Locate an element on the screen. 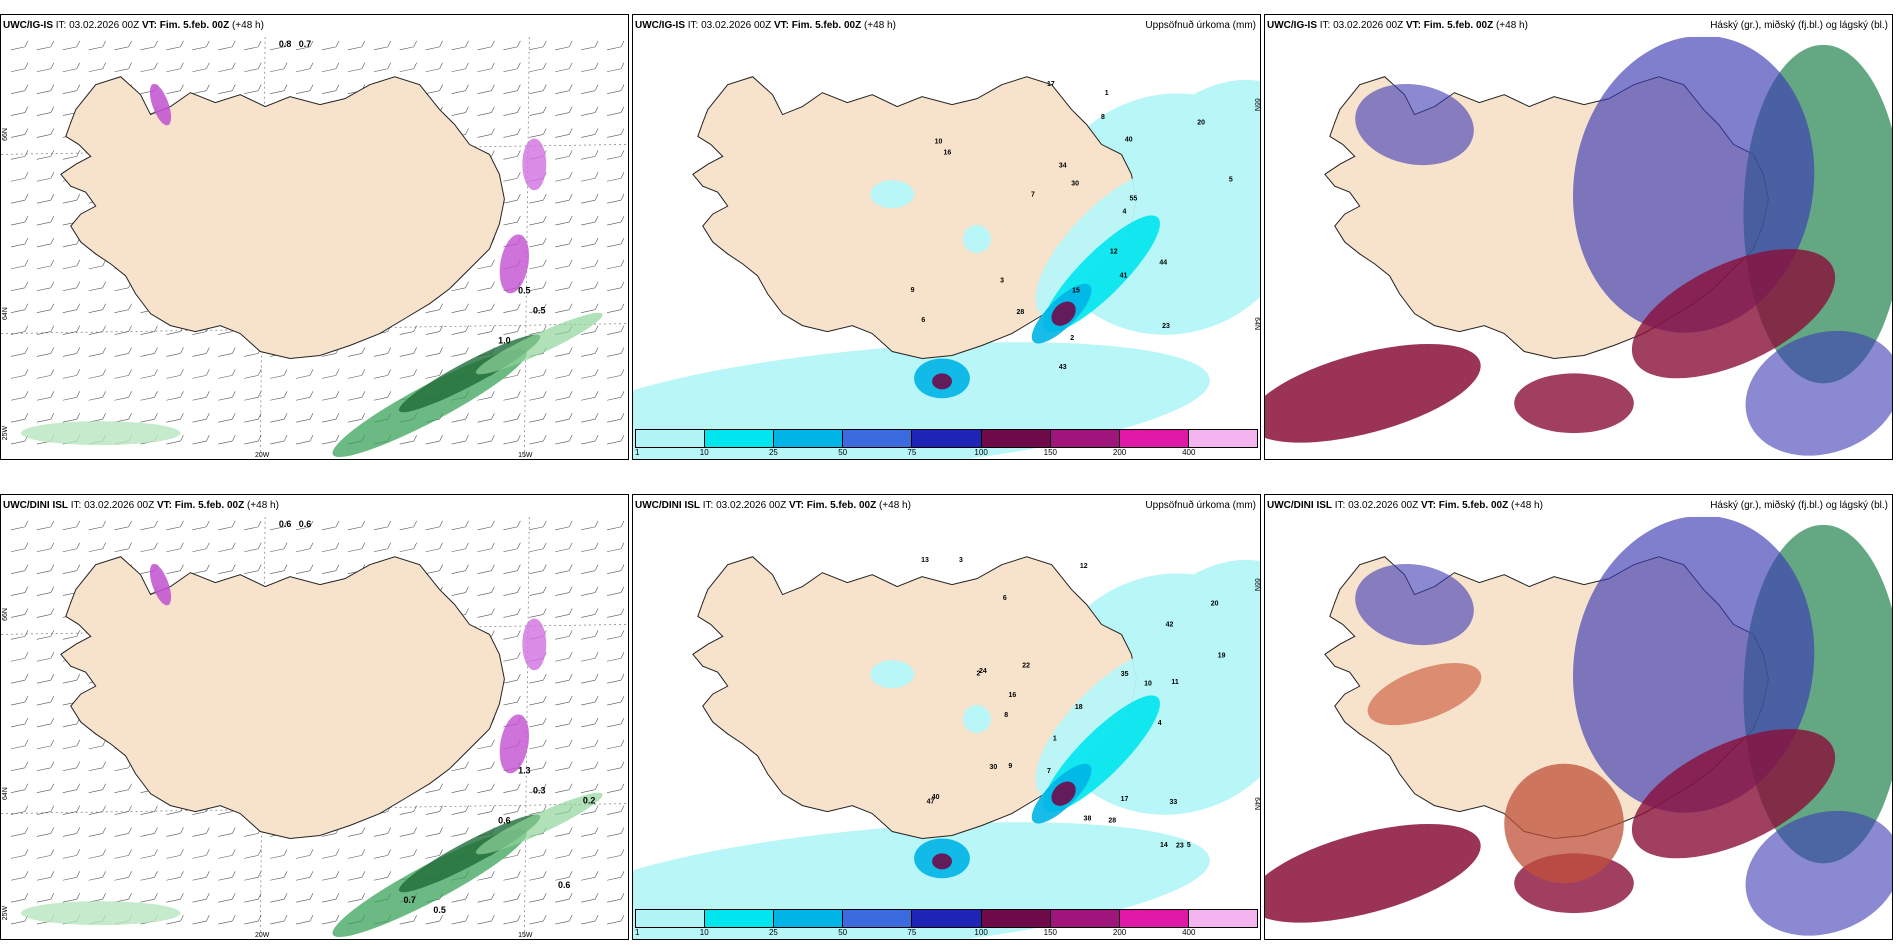 The width and height of the screenshot is (1900, 950). precip-core is located at coordinates (1063, 313).